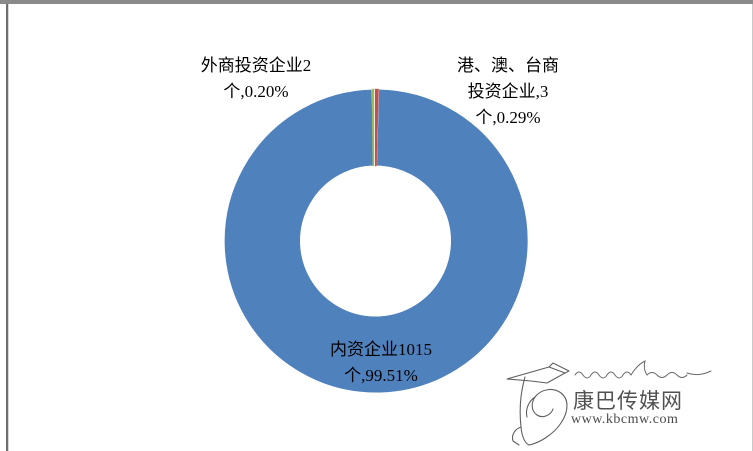  Describe the element at coordinates (381, 349) in the screenshot. I see `data-label-domestic-line1: 内资企业1015` at that location.